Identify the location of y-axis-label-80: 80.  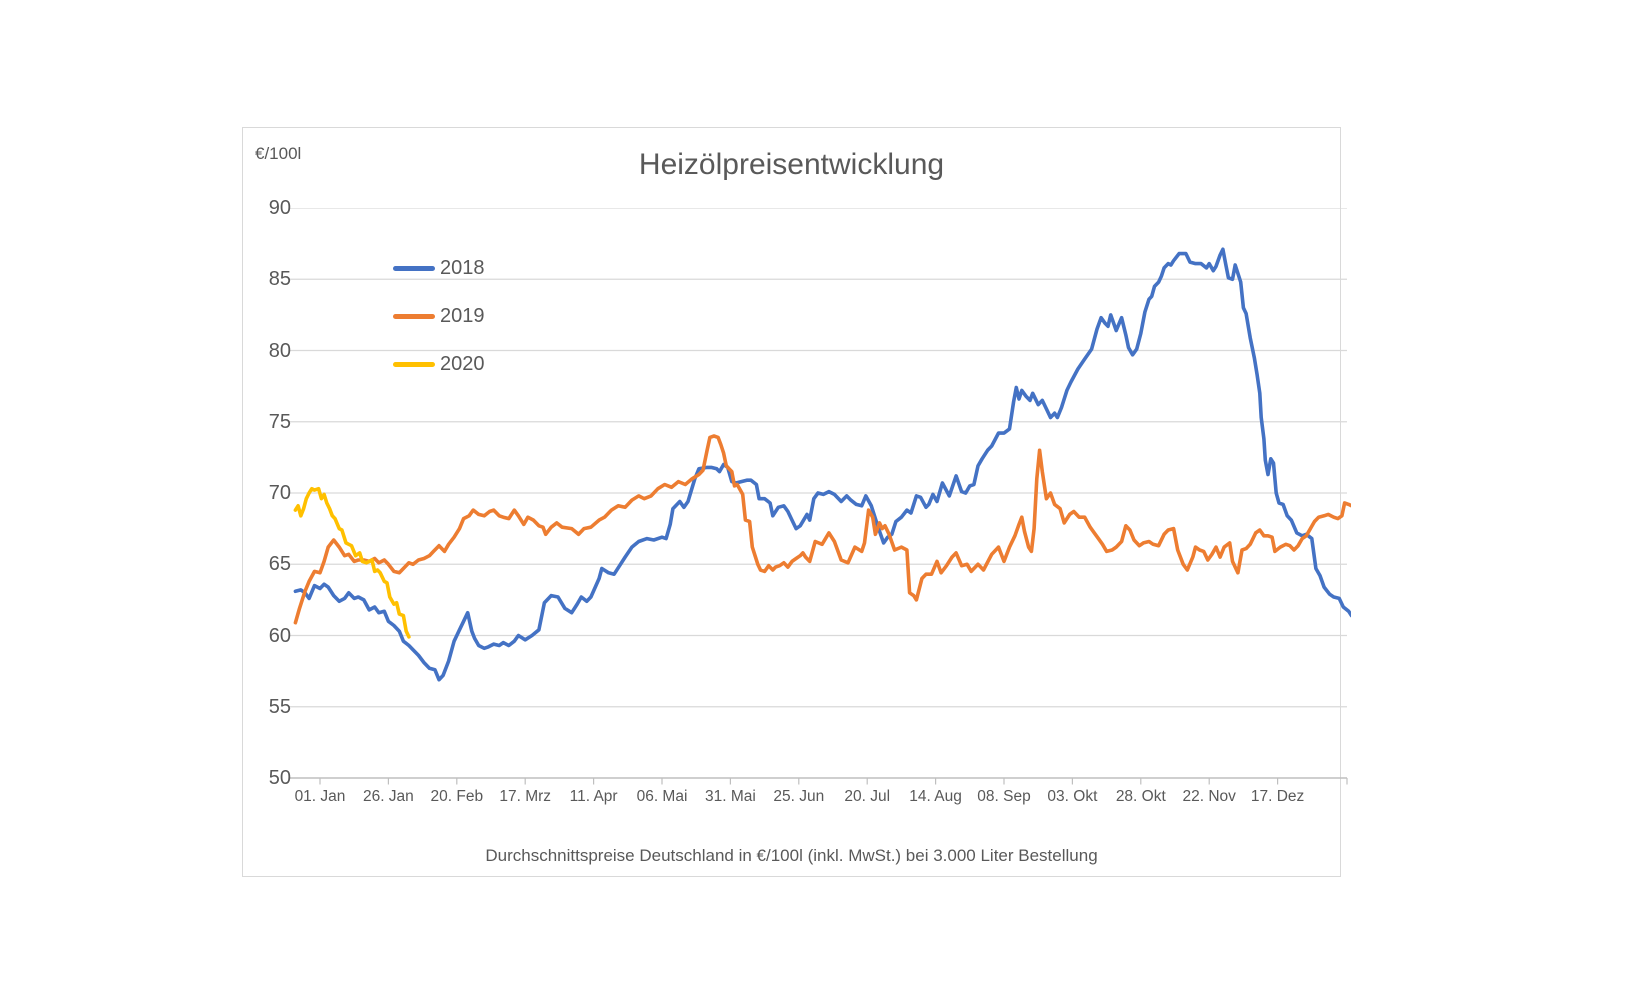
(279, 350).